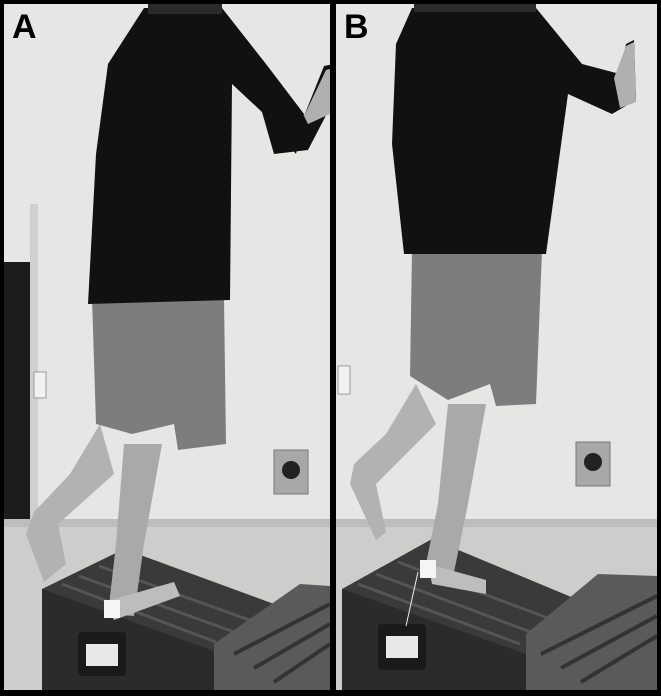  What do you see at coordinates (356, 27) in the screenshot?
I see `panel-label-b: B` at bounding box center [356, 27].